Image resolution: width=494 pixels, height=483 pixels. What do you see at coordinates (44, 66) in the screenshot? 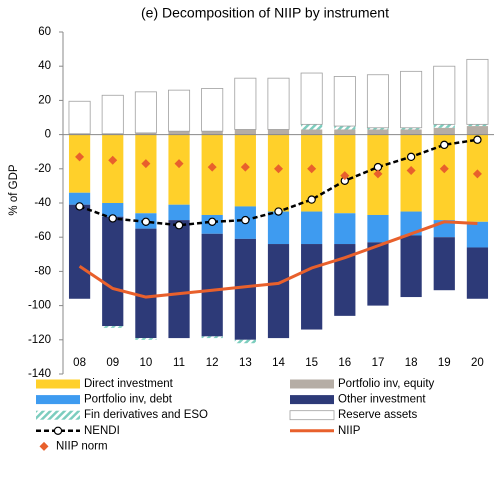
I see `y-tick-label: 40` at bounding box center [44, 66].